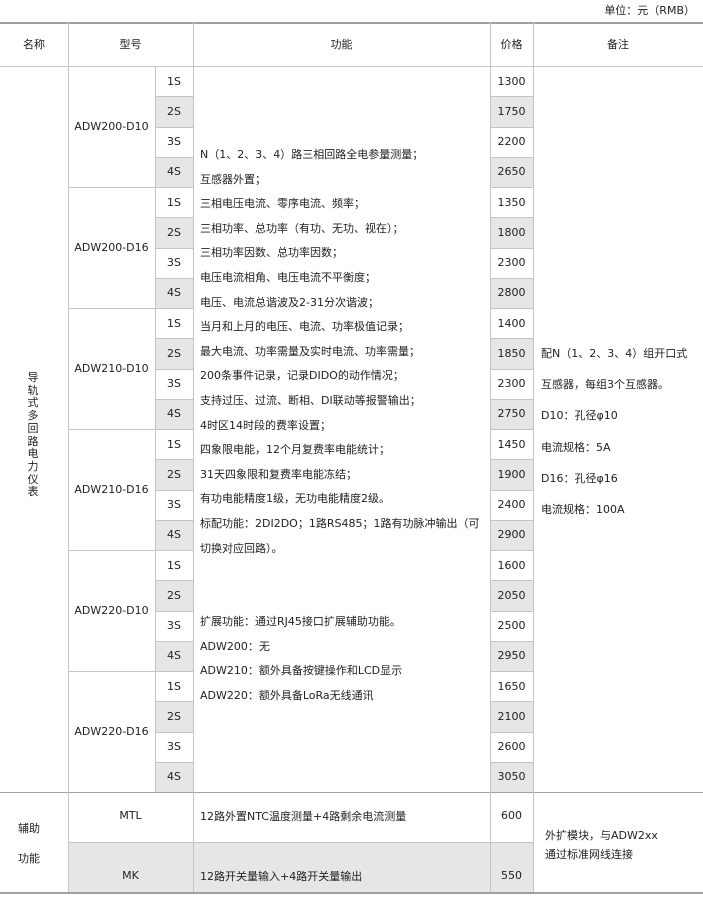 The image size is (703, 900). What do you see at coordinates (511, 444) in the screenshot?
I see `price-cell: 1450` at bounding box center [511, 444].